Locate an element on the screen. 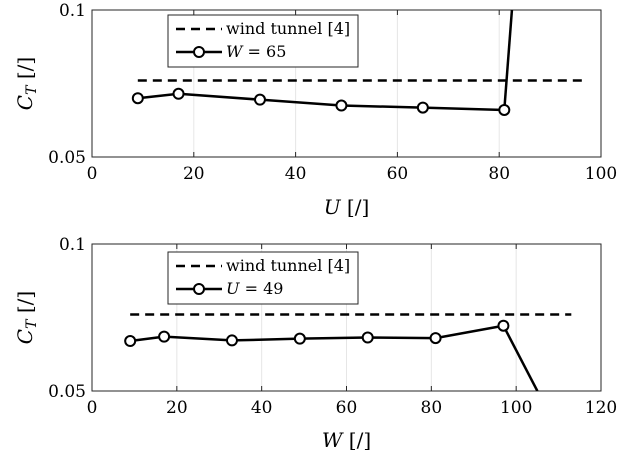 This screenshot has height=458, width=634. legend-label: U = 49 is located at coordinates (254, 288).